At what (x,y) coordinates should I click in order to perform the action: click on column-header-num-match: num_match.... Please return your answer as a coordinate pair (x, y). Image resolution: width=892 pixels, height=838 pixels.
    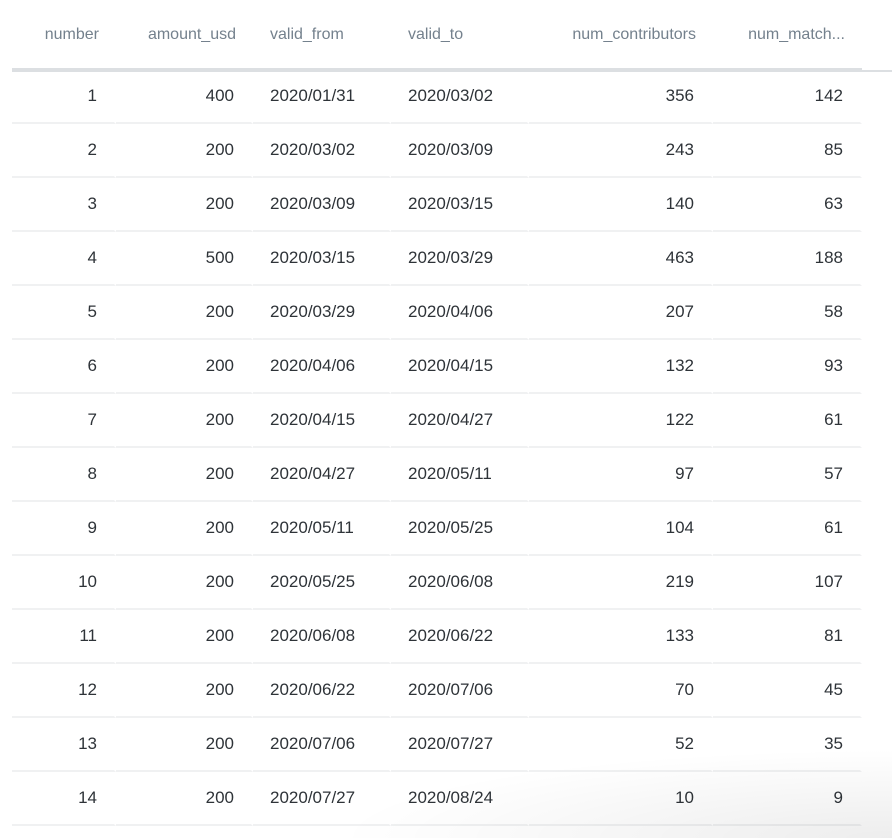
    Looking at the image, I should click on (796, 34).